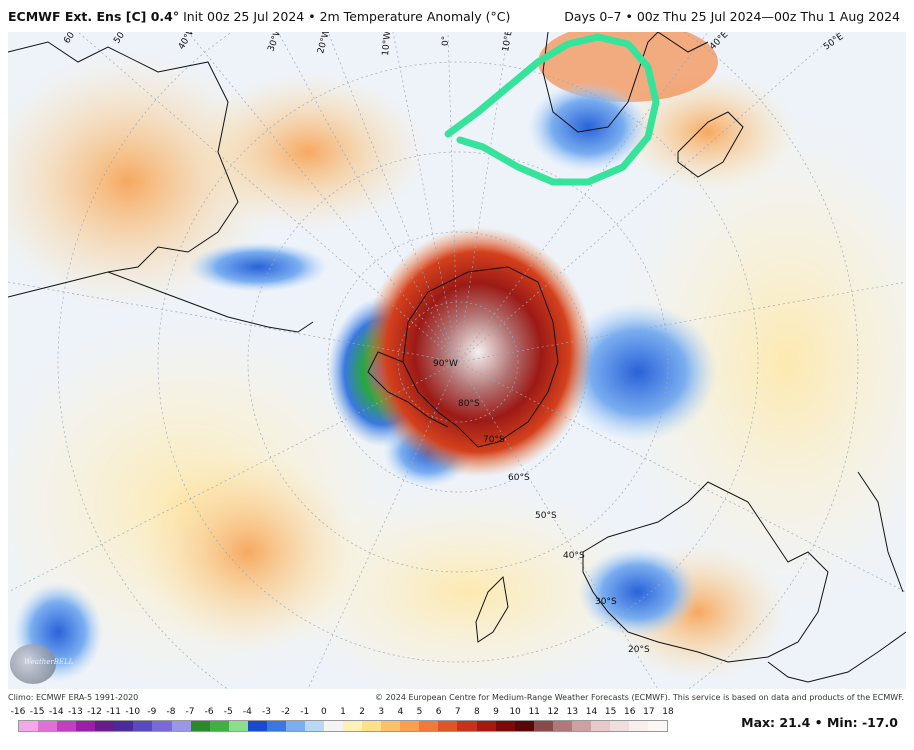 The height and width of the screenshot is (750, 914). I want to click on colorbar-tick: 18, so click(668, 712).